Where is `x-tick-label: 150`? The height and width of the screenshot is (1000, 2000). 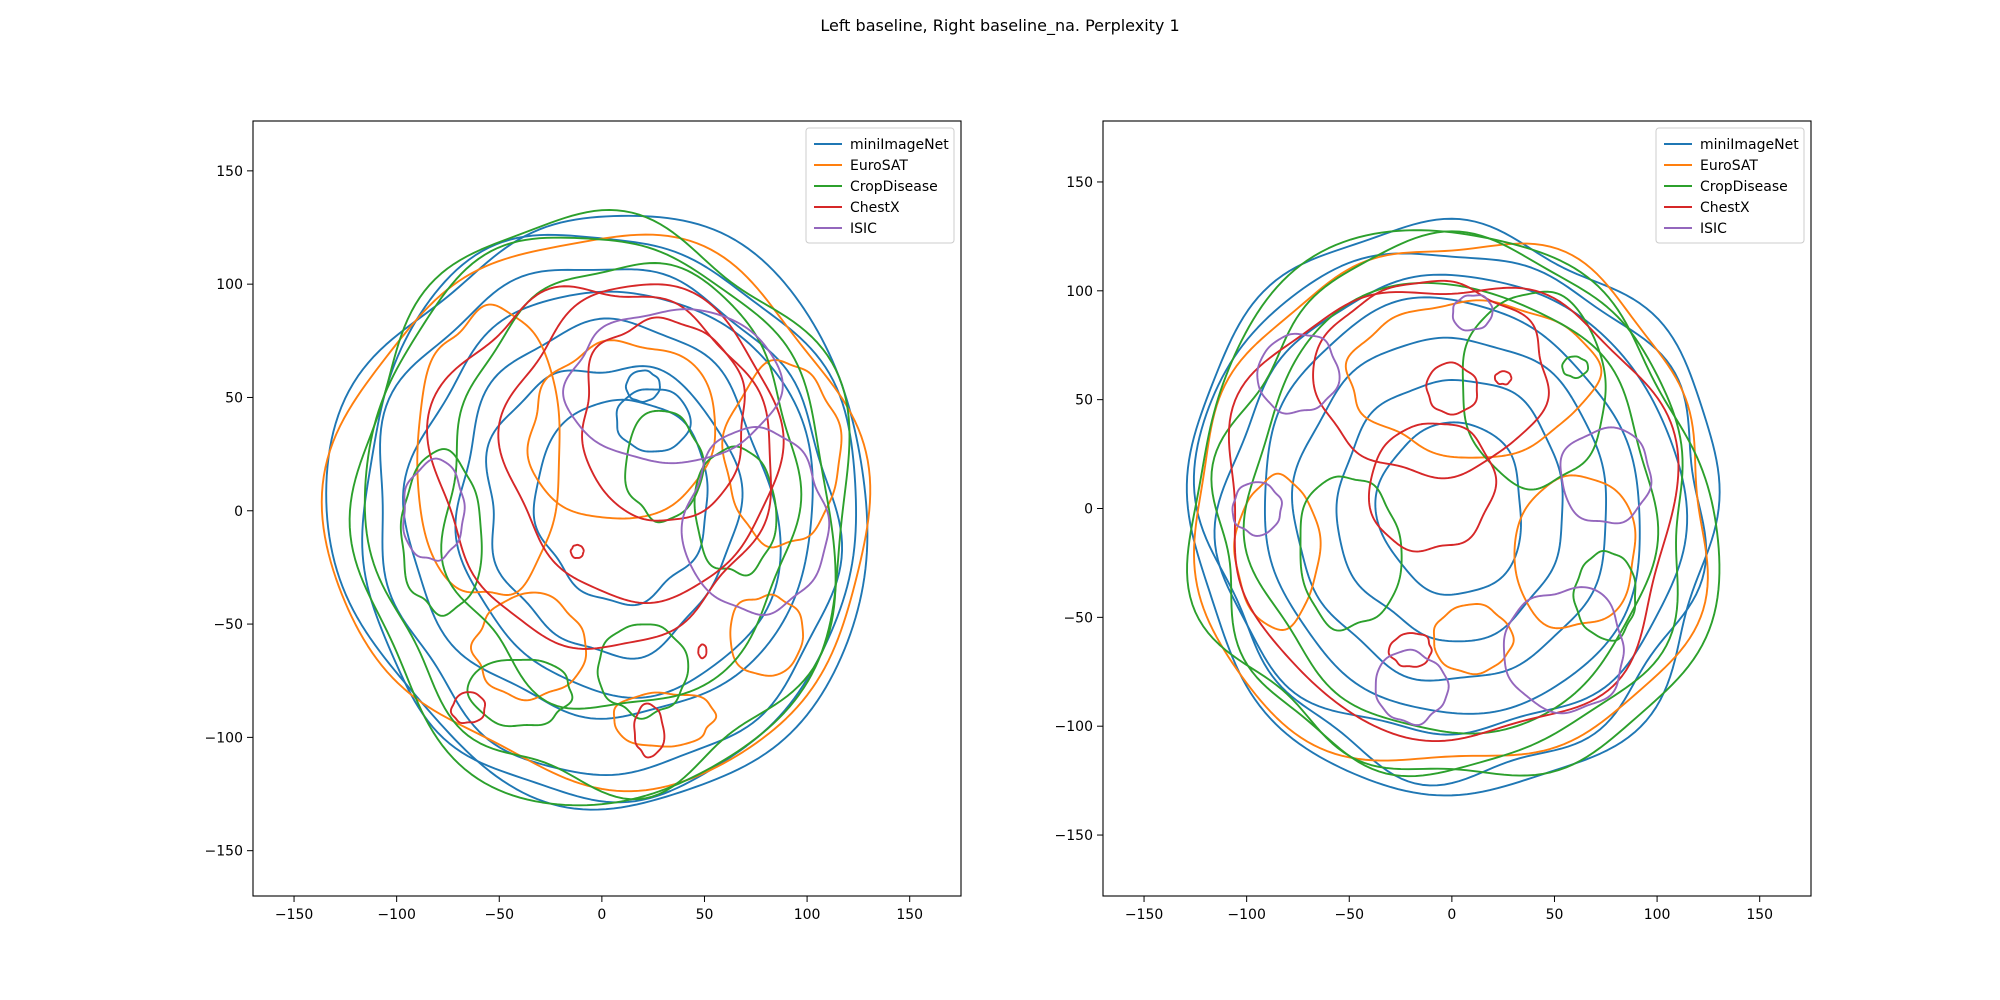 x-tick-label: 150 is located at coordinates (1759, 915).